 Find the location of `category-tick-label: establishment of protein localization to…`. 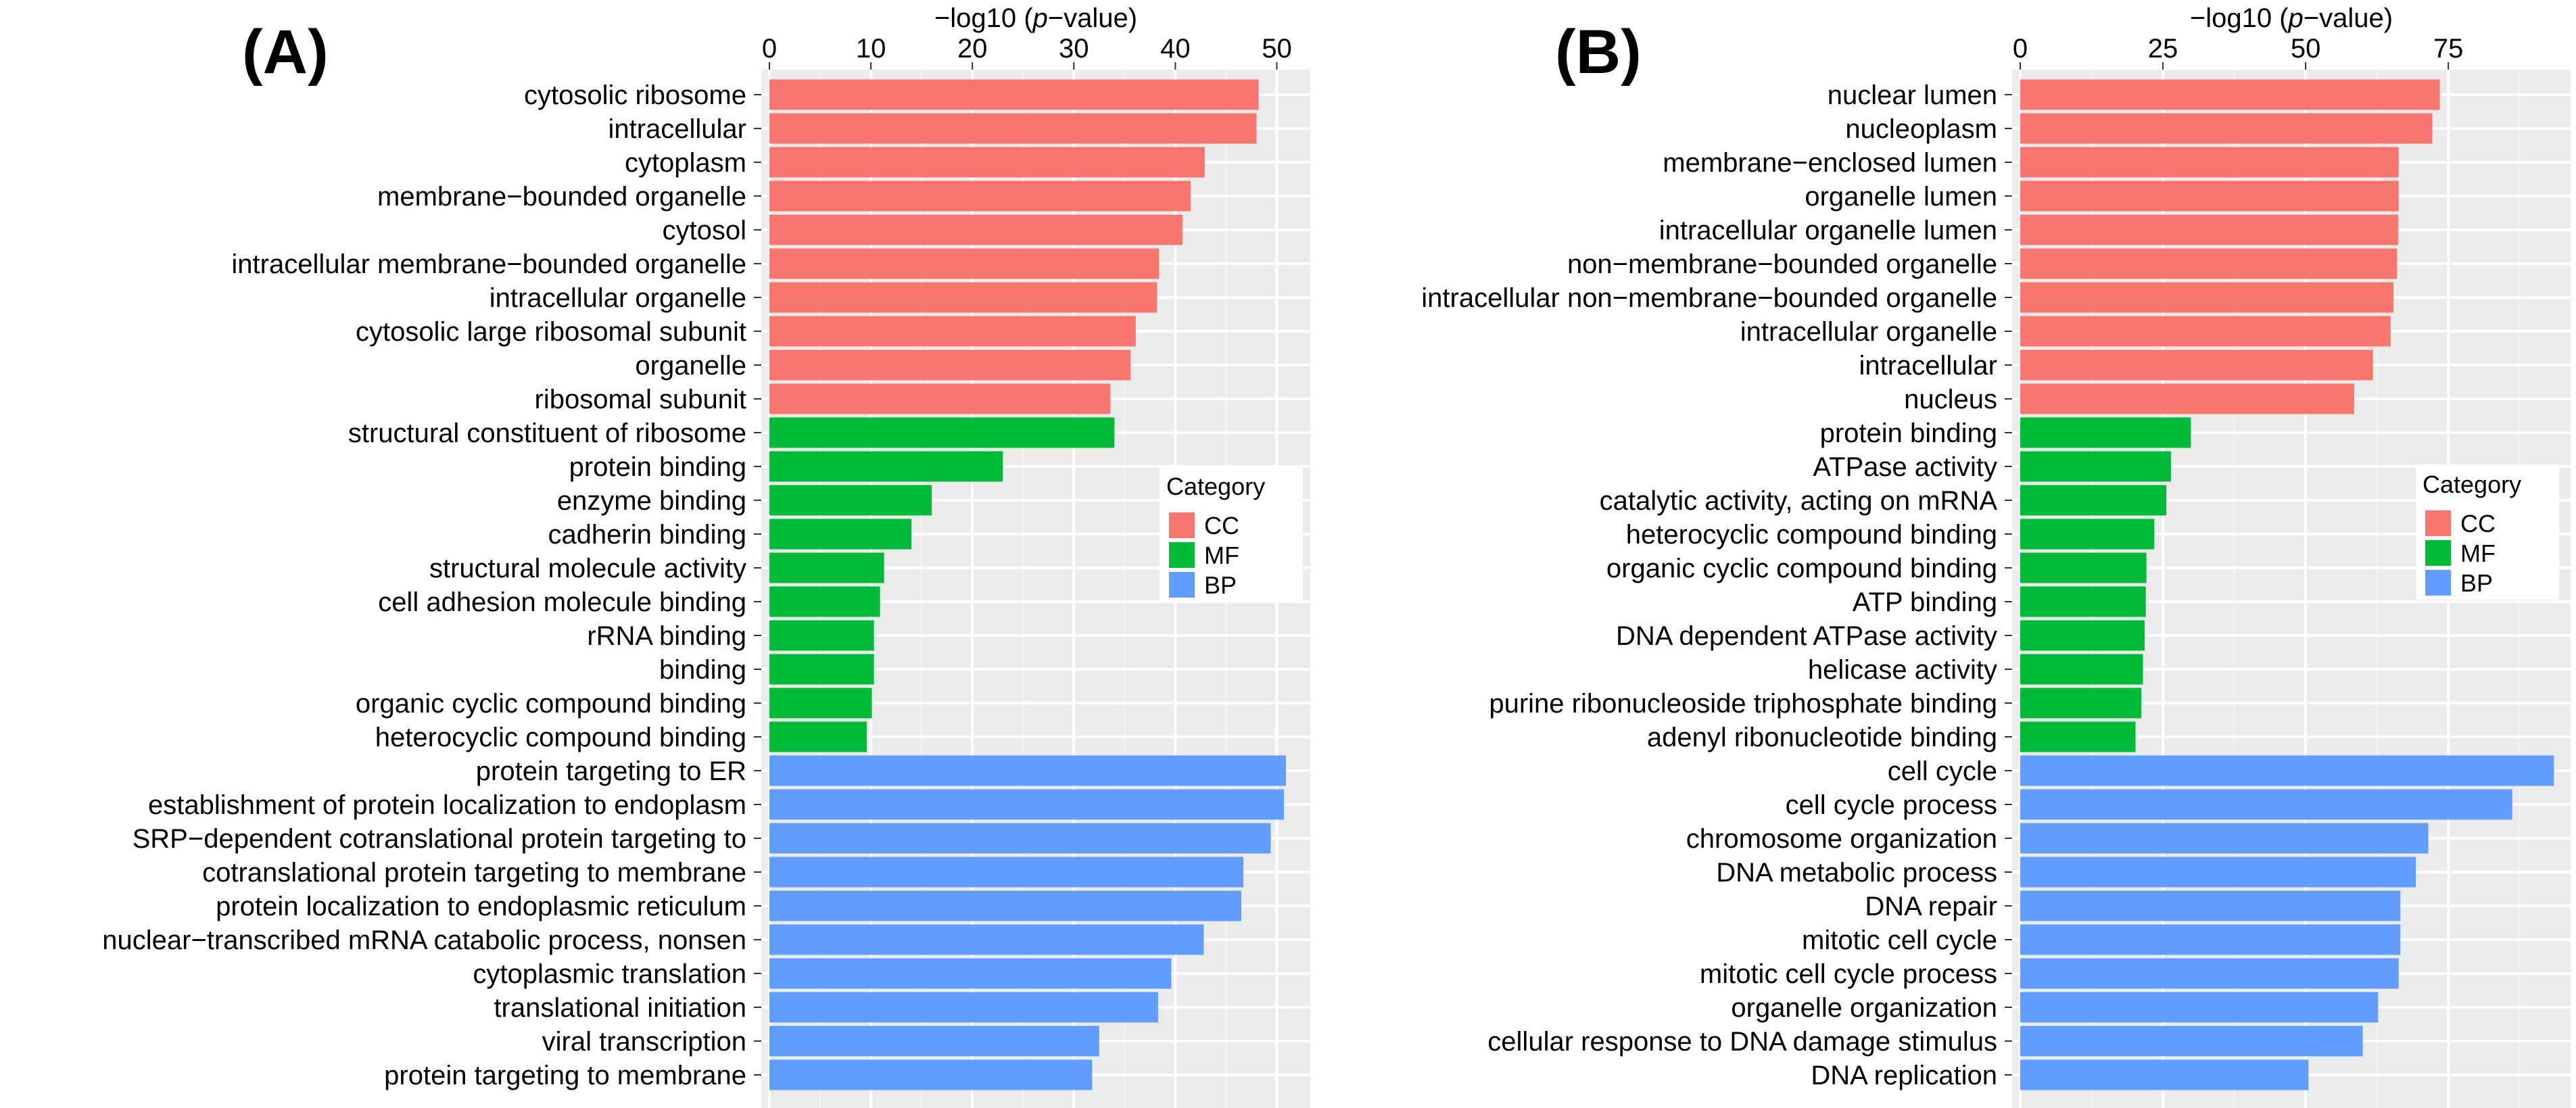

category-tick-label: establishment of protein localization to… is located at coordinates (447, 805).